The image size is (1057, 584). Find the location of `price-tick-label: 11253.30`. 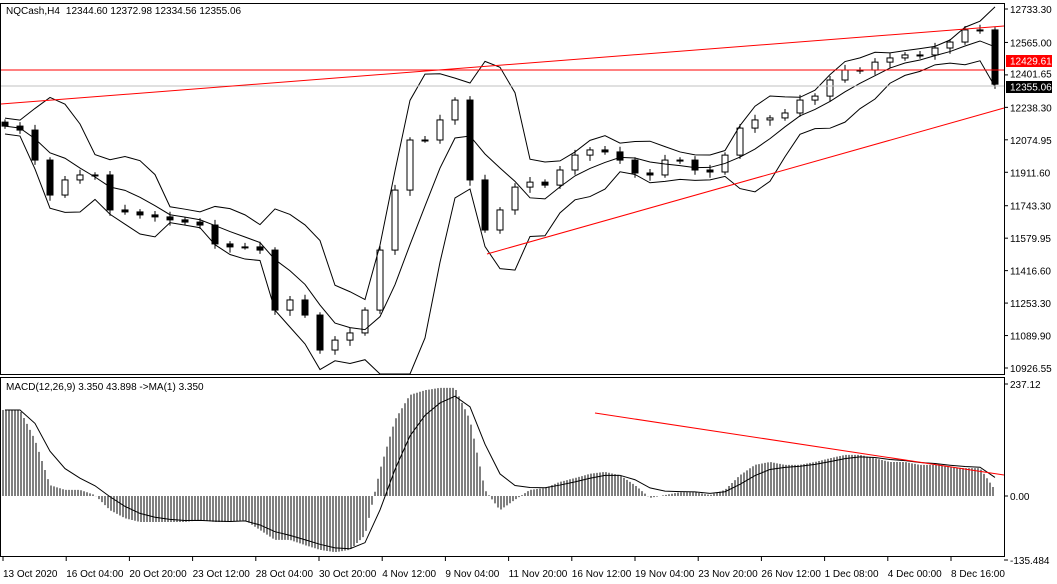

price-tick-label: 11253.30 is located at coordinates (1030, 304).